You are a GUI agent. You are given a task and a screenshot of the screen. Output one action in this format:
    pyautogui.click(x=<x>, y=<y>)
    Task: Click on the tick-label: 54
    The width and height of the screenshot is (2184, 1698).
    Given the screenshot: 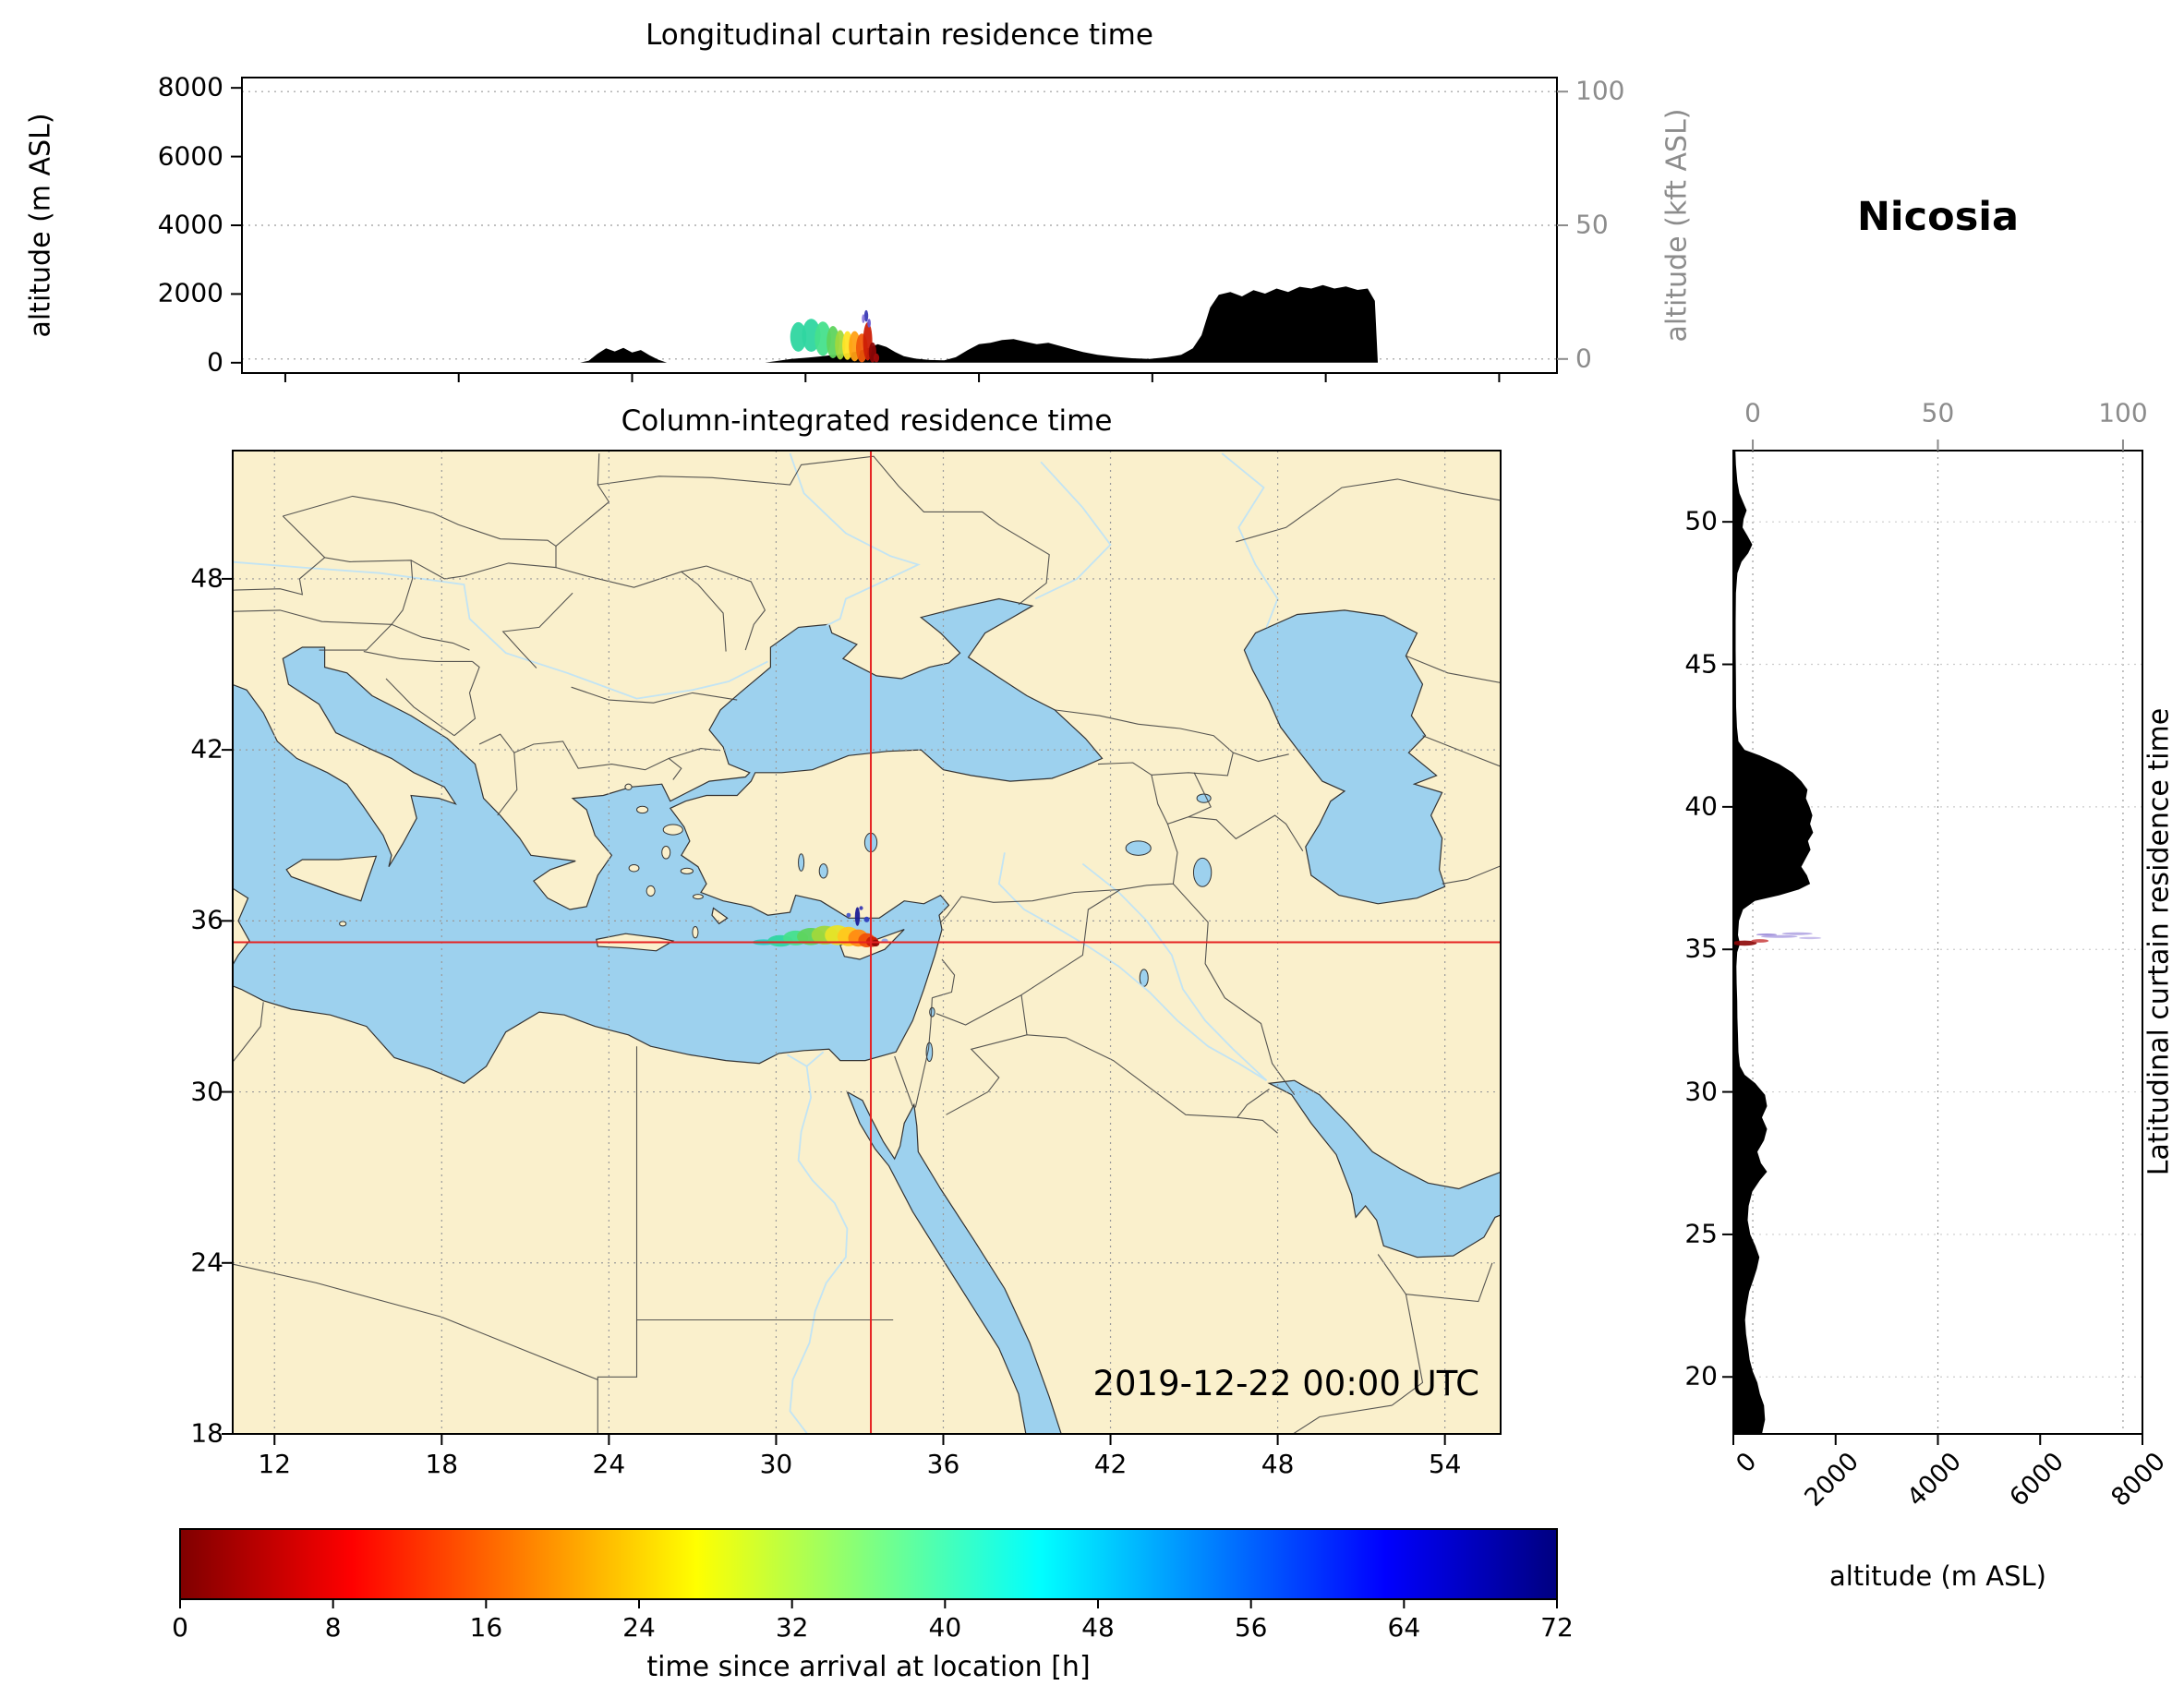 What is the action you would take?
    pyautogui.click(x=1445, y=1464)
    